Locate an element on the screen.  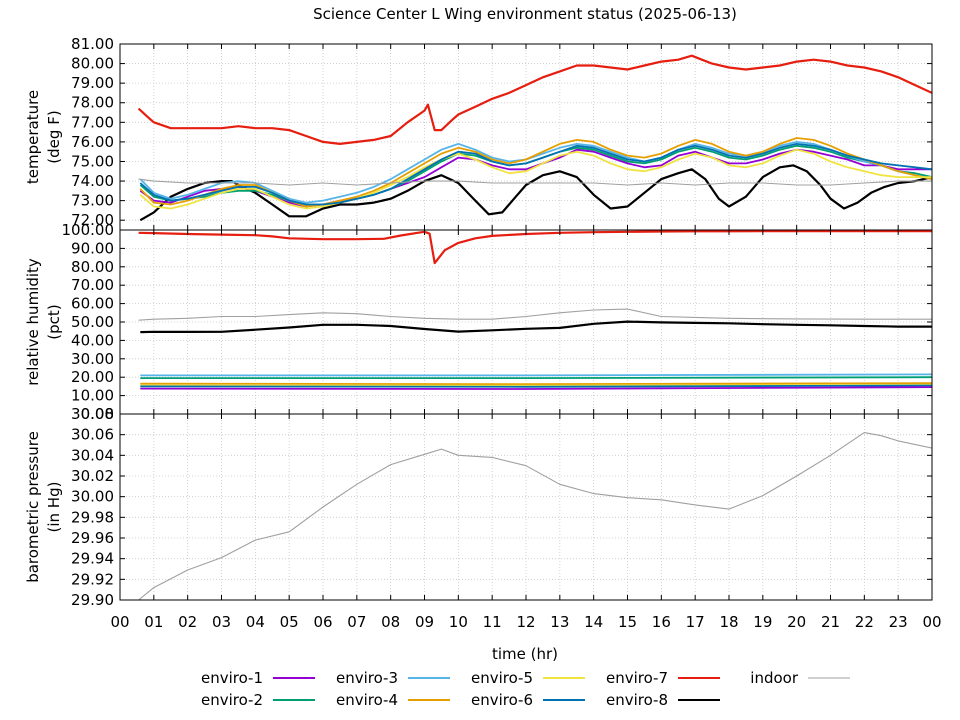
x-tick-label: 22 is located at coordinates (864, 622).